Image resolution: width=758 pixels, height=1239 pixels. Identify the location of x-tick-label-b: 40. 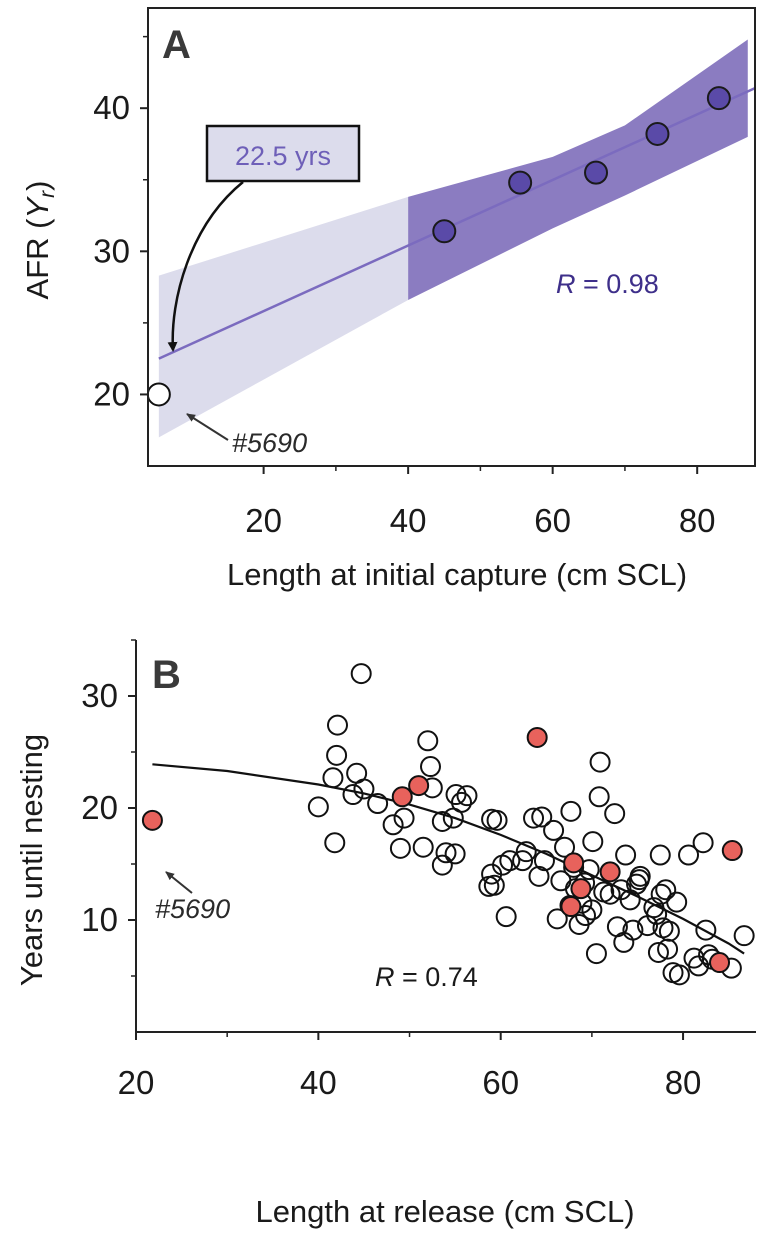
(318, 1082).